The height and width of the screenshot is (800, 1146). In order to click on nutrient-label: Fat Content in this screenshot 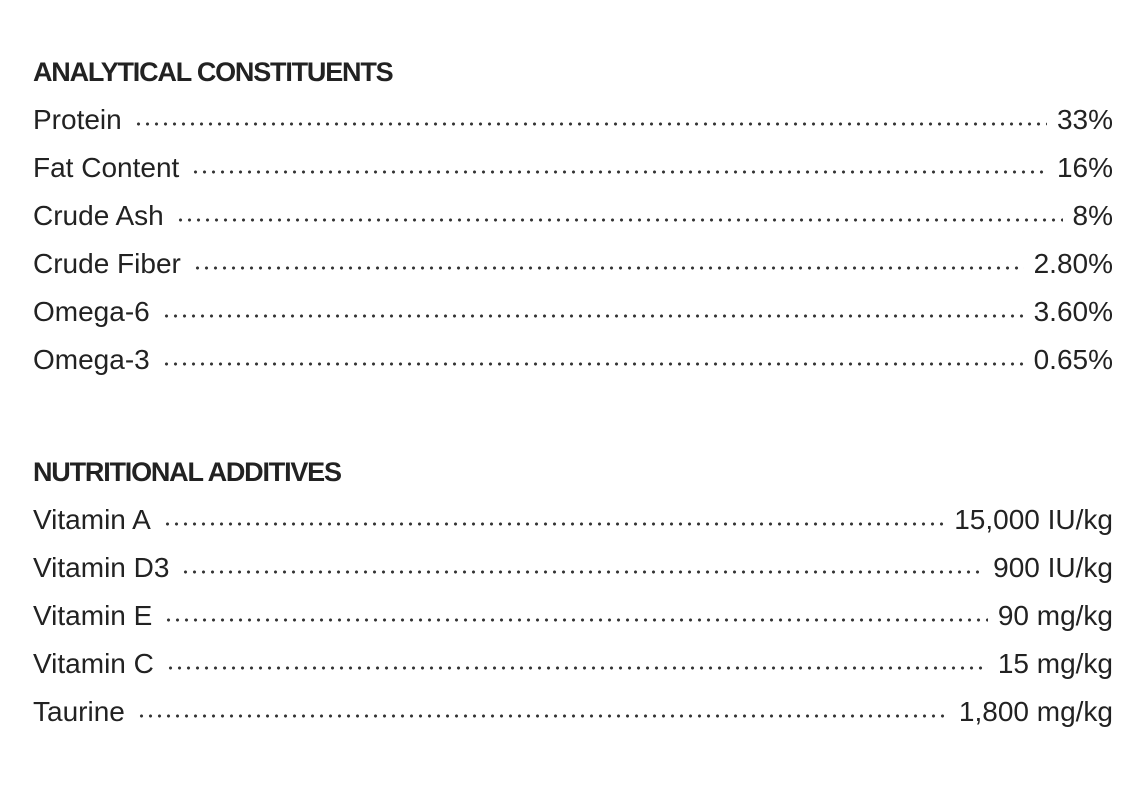, I will do `click(106, 167)`.